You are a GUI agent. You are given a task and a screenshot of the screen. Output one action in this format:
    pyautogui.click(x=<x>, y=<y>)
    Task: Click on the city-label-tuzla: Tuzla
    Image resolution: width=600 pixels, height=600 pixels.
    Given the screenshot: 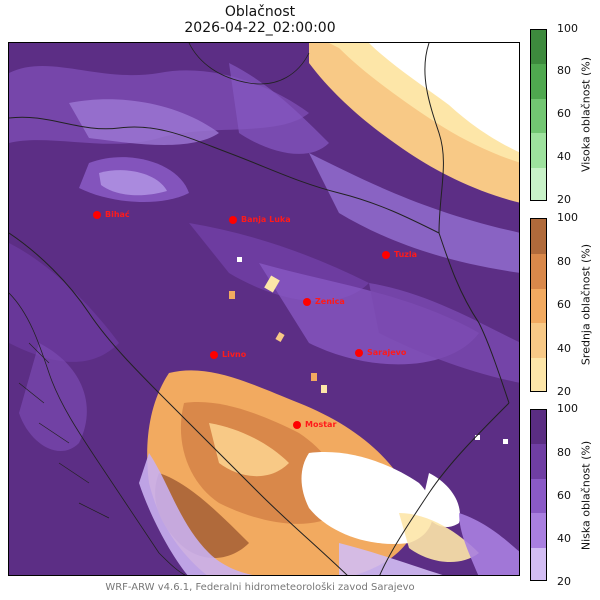 What is the action you would take?
    pyautogui.click(x=405, y=254)
    